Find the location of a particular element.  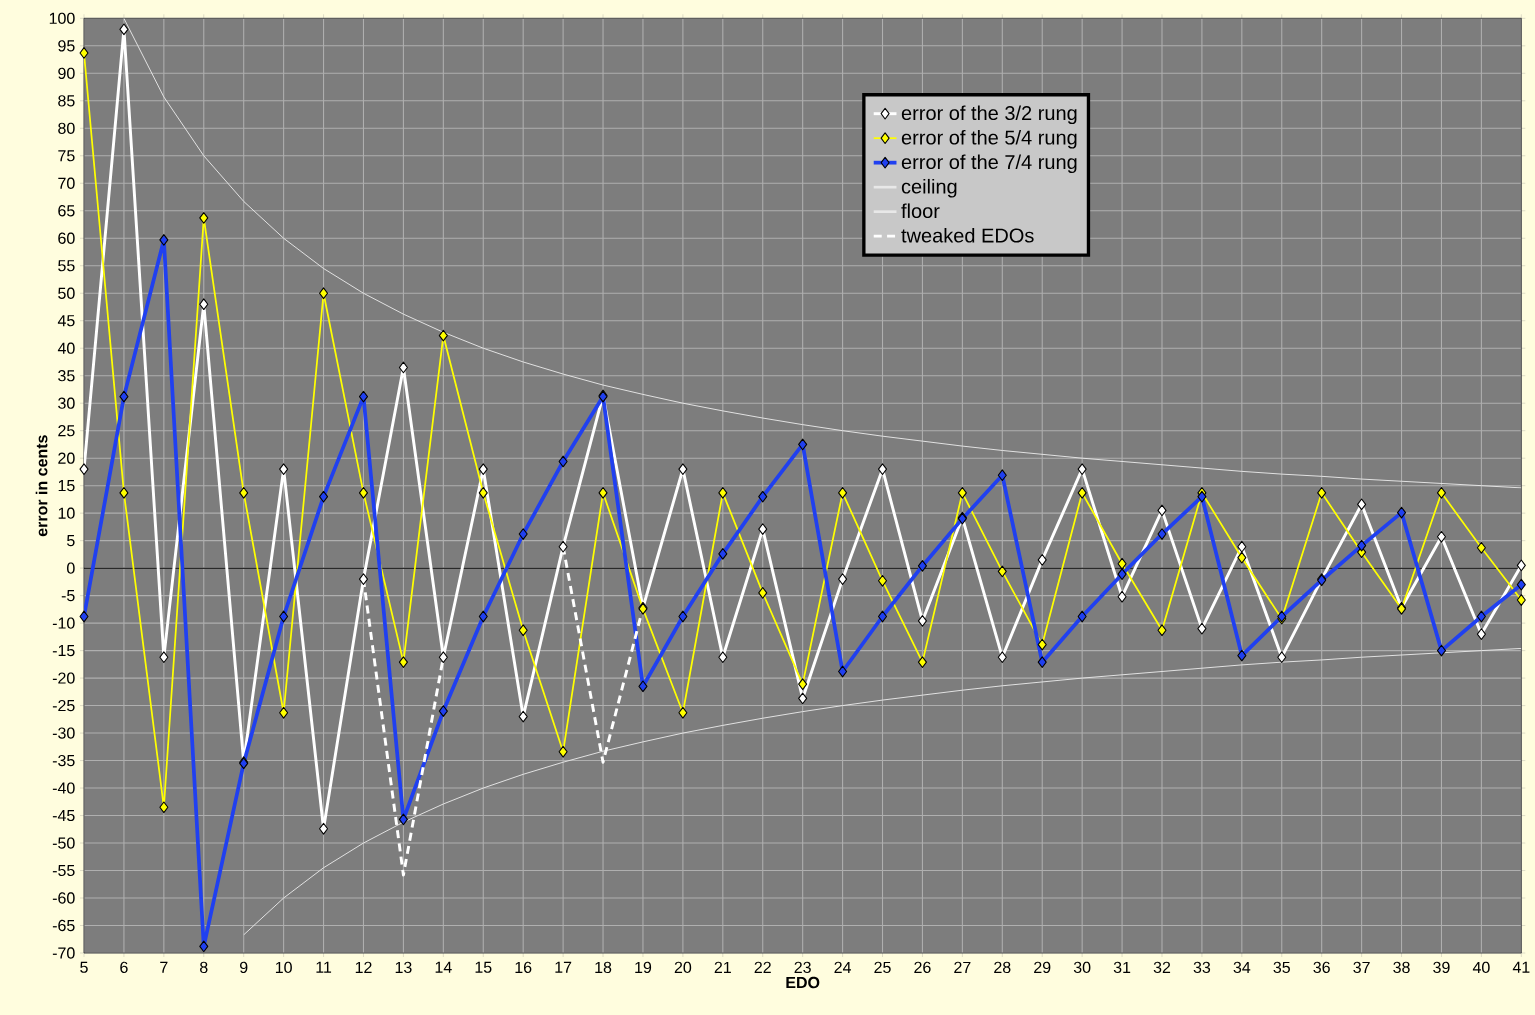

y-tick-label: 30 is located at coordinates (66, 403).